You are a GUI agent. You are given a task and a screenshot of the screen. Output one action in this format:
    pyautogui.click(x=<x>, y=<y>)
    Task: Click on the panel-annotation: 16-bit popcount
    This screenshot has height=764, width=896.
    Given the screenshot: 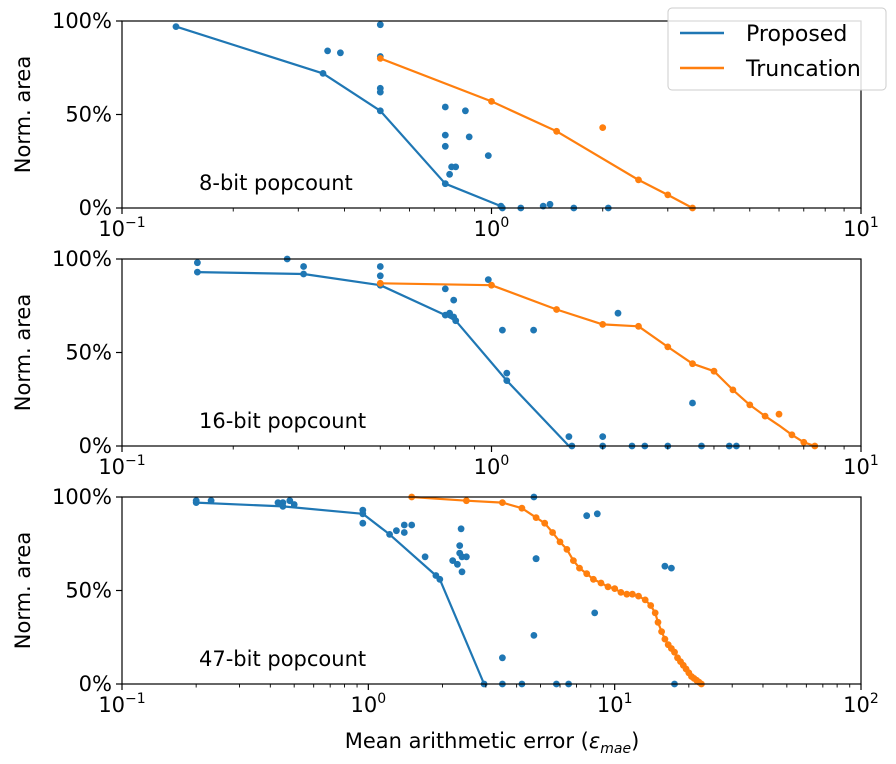 What is the action you would take?
    pyautogui.click(x=282, y=421)
    